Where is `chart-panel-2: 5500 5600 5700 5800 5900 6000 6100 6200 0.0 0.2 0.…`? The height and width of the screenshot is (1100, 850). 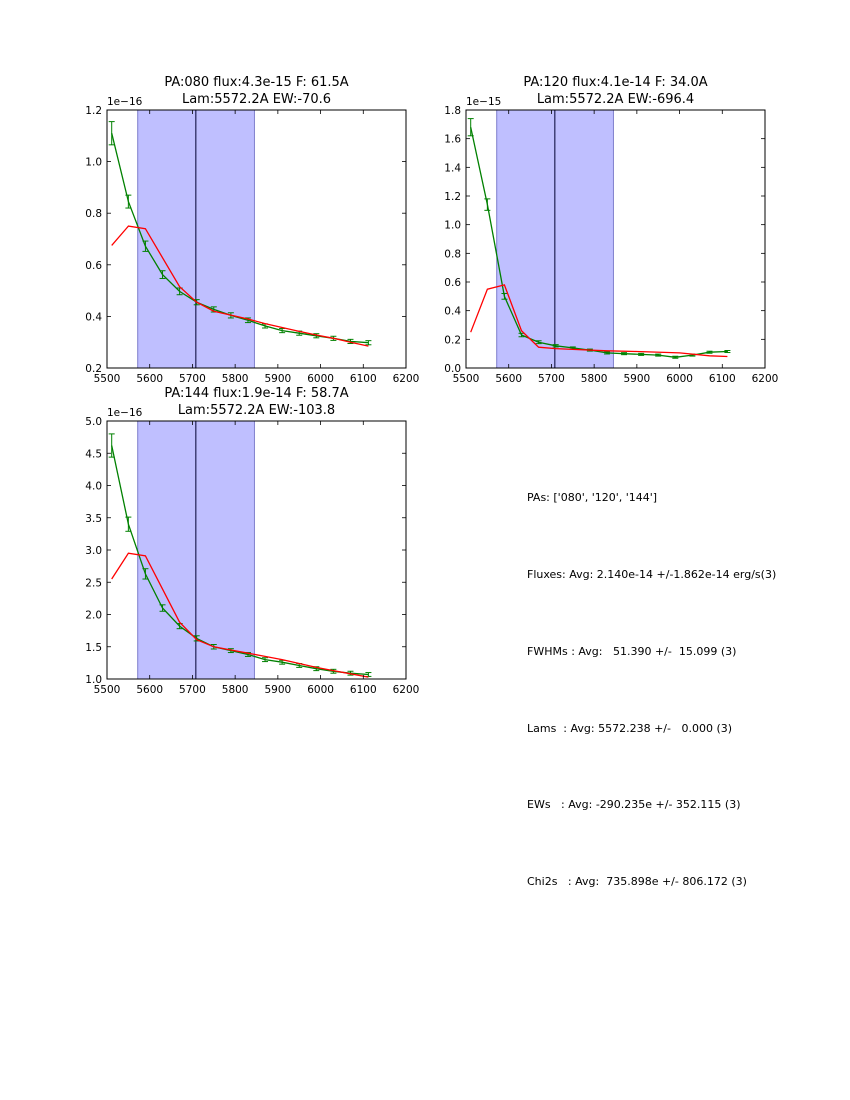 chart-panel-2: 5500 5600 5700 5800 5900 6000 6100 6200 0.0 0.2 0.… is located at coordinates (611, 230).